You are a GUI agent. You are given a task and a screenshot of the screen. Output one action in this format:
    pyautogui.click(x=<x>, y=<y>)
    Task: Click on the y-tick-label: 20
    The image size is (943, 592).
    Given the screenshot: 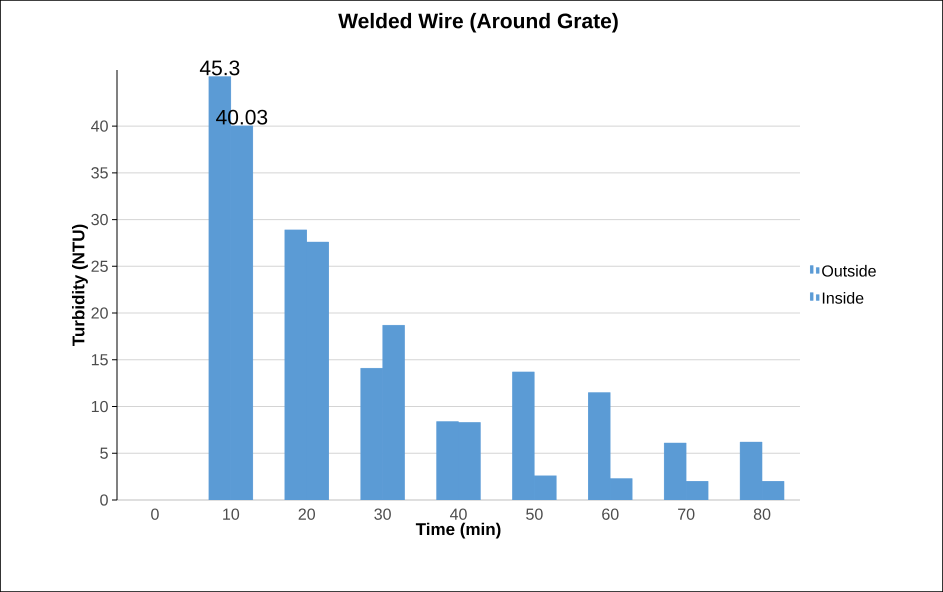 What is the action you would take?
    pyautogui.click(x=99, y=313)
    